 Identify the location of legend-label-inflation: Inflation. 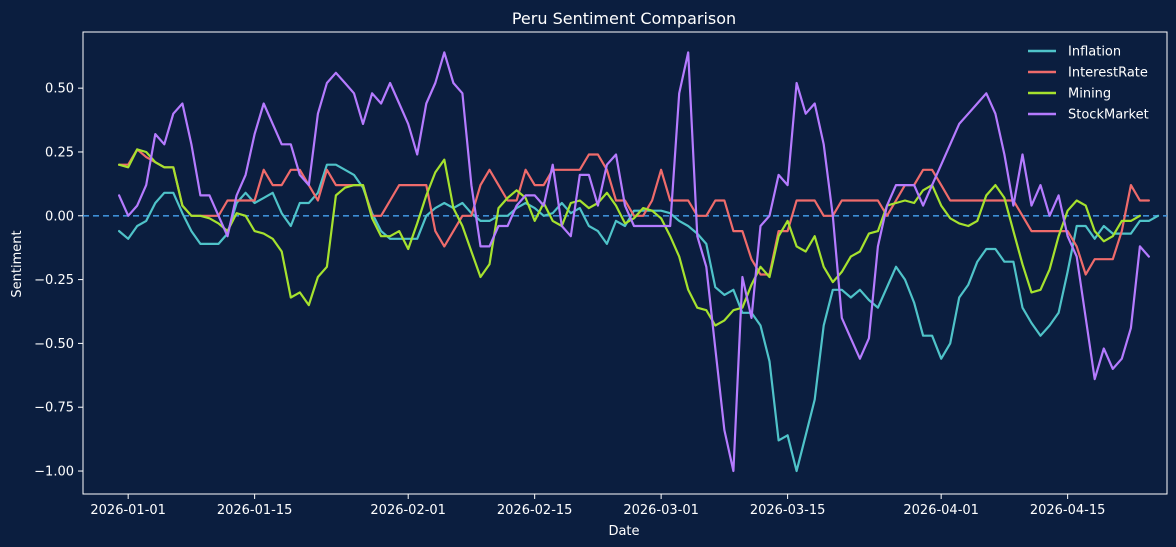
(1094, 52).